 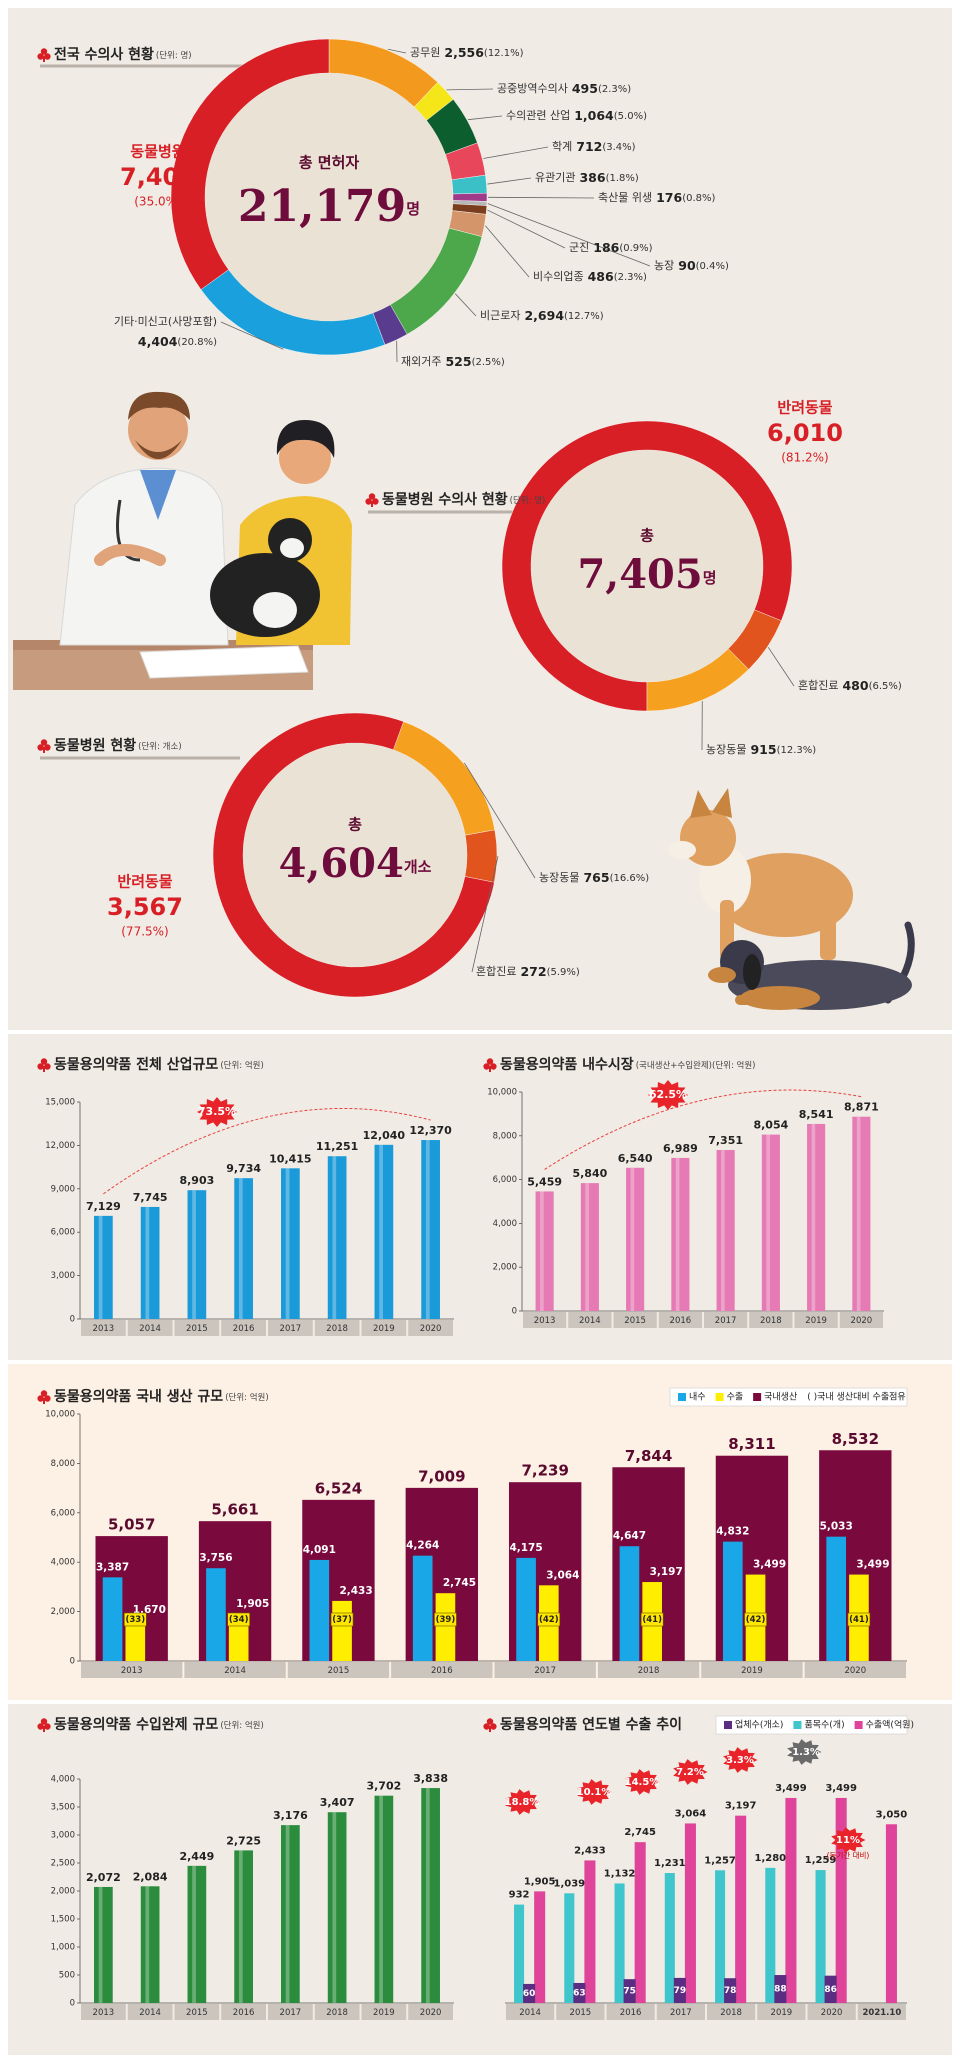 What do you see at coordinates (544, 1181) in the screenshot?
I see `value-label: 5,459` at bounding box center [544, 1181].